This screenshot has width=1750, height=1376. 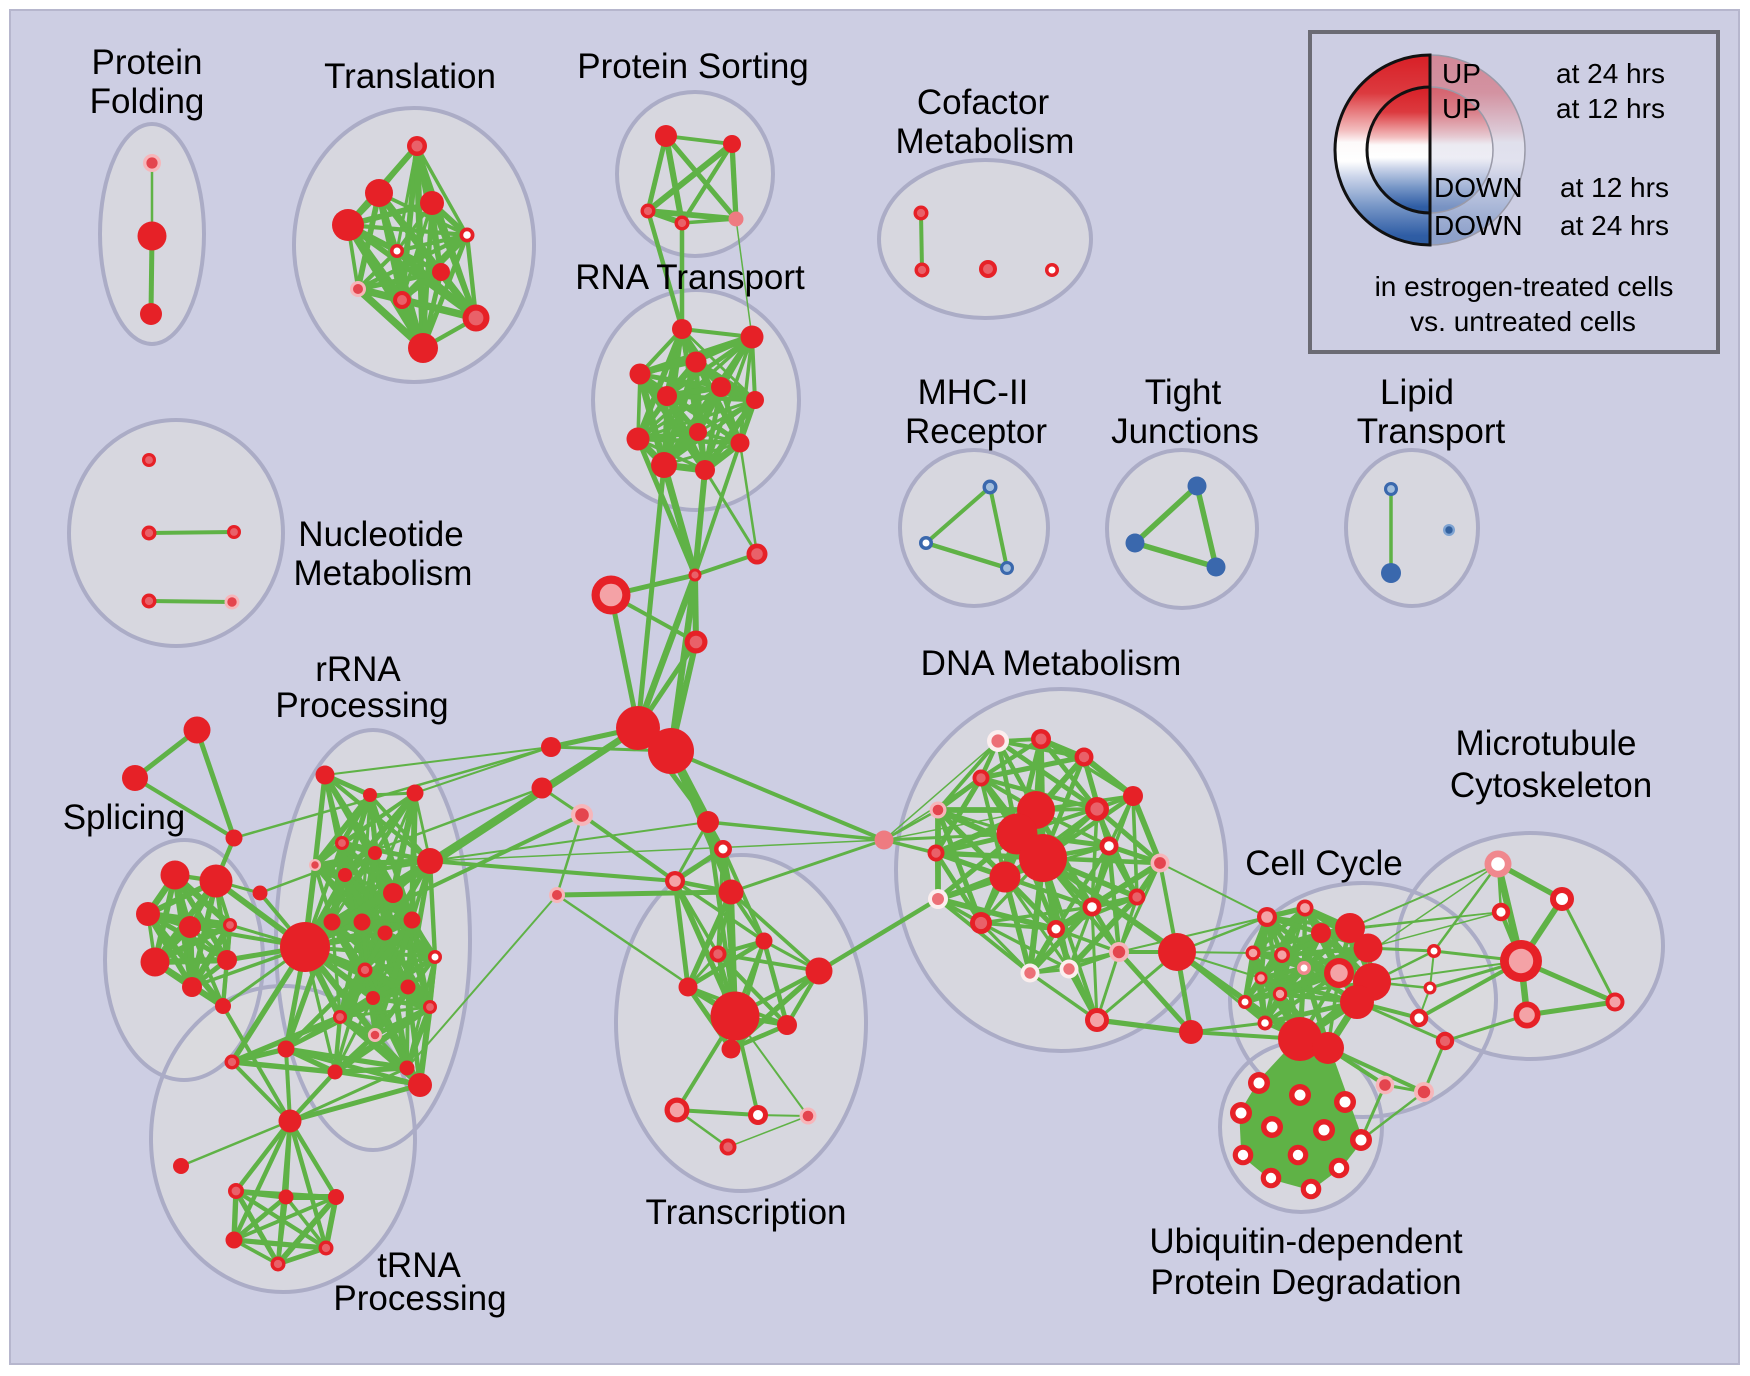 What do you see at coordinates (1306, 1241) in the screenshot?
I see `svg-text: Ubiquitin-dependent` at bounding box center [1306, 1241].